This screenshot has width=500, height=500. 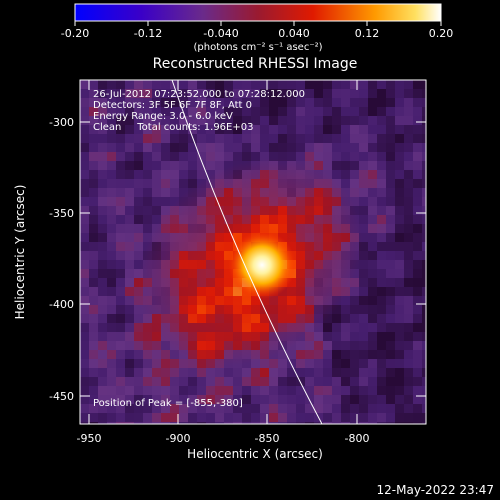 I want to click on colorbar-tick-label: -0.040, so click(x=220, y=33).